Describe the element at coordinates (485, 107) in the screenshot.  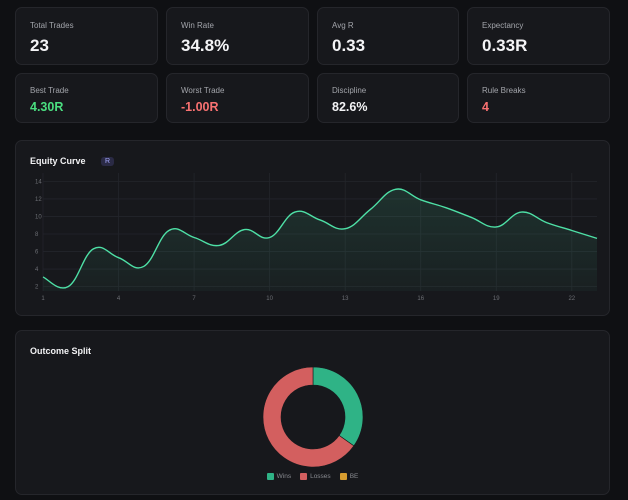
I see `stat-value: 4` at that location.